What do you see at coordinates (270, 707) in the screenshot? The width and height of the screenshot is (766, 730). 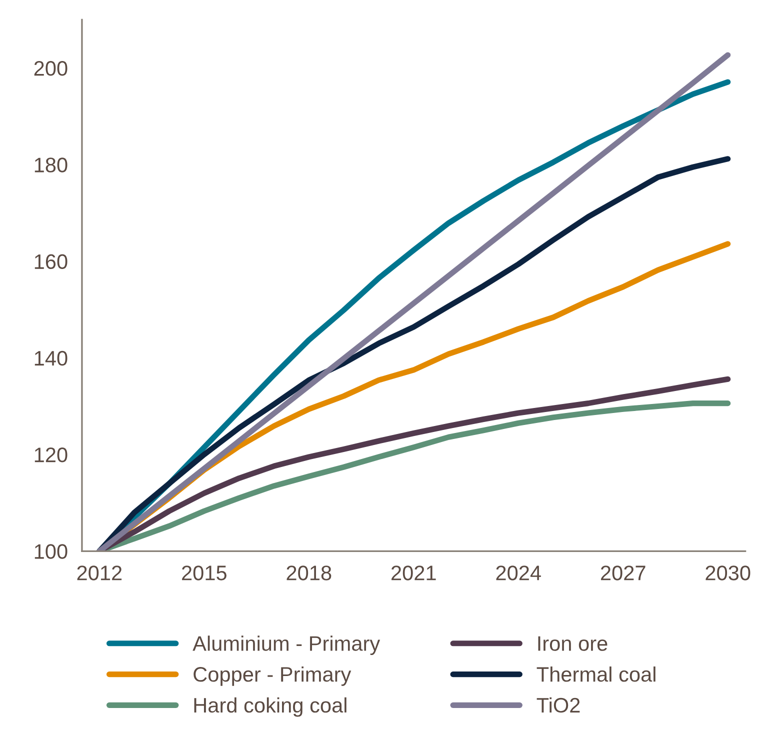 I see `legend-label: Hard coking coal` at bounding box center [270, 707].